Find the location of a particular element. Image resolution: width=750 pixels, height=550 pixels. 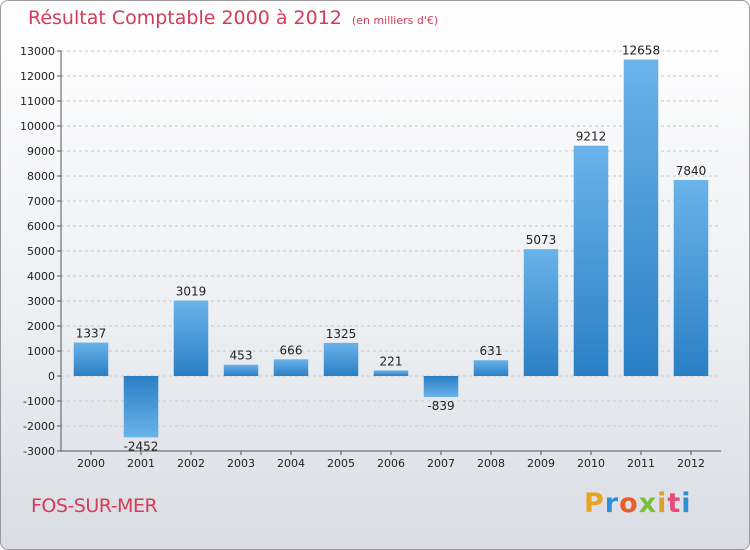

x-tick-label: 2002 is located at coordinates (191, 463).